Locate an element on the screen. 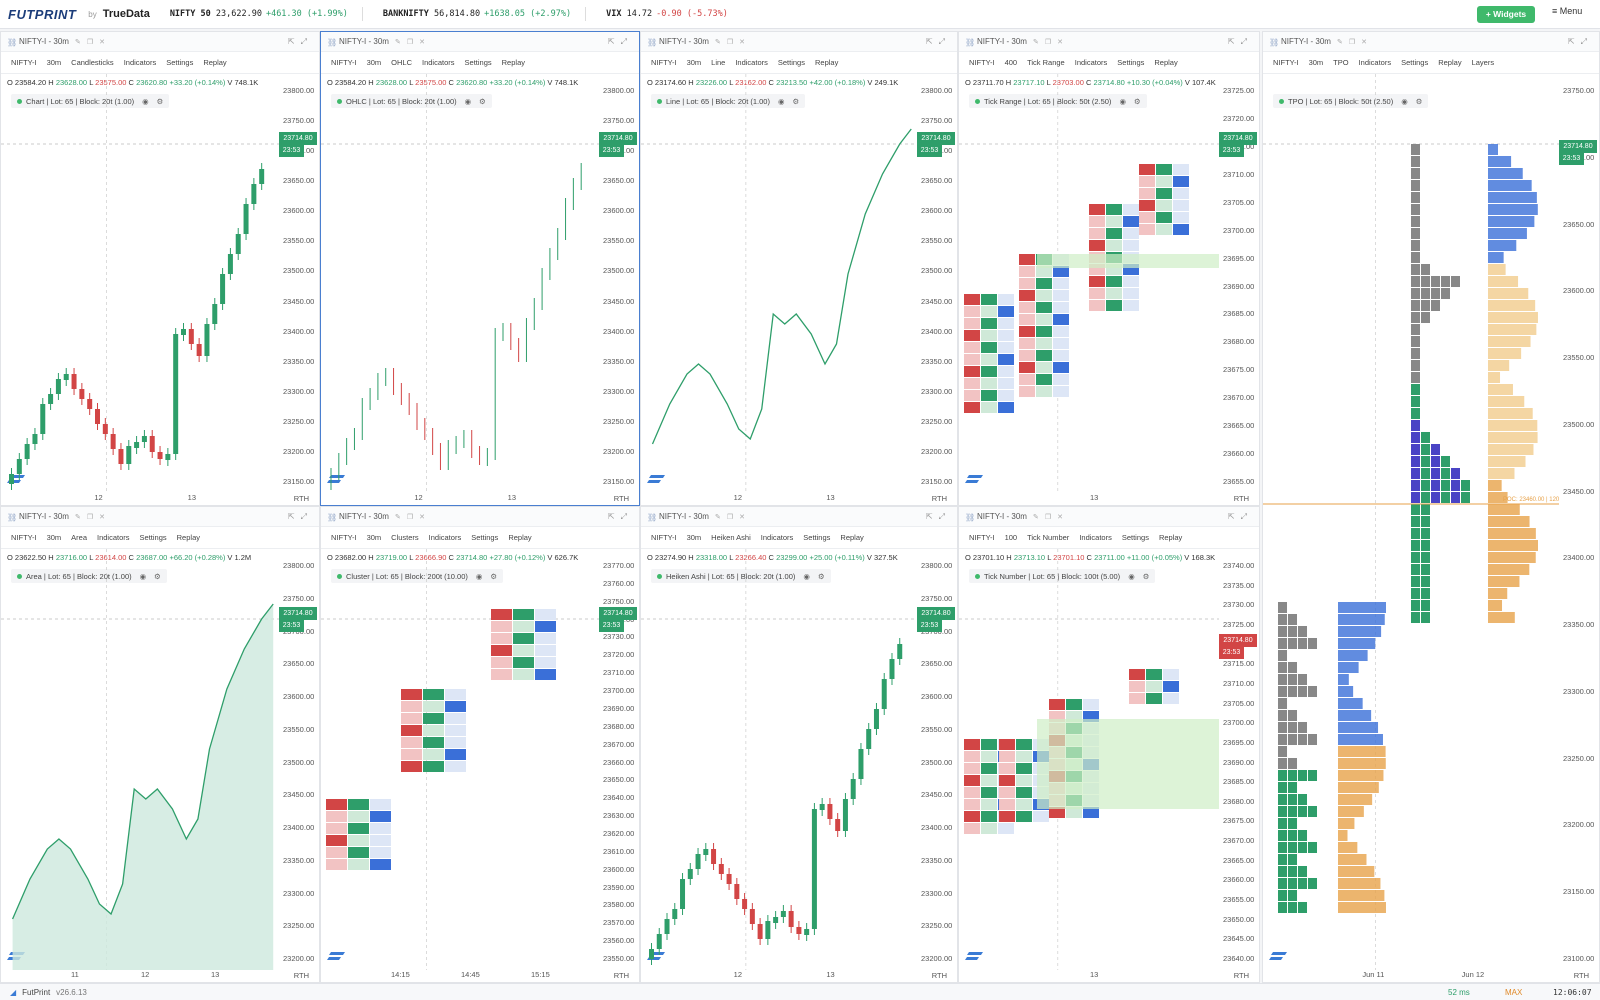 Image resolution: width=1600 pixels, height=1000 pixels. timeframe-selector: 100 is located at coordinates (1011, 537).